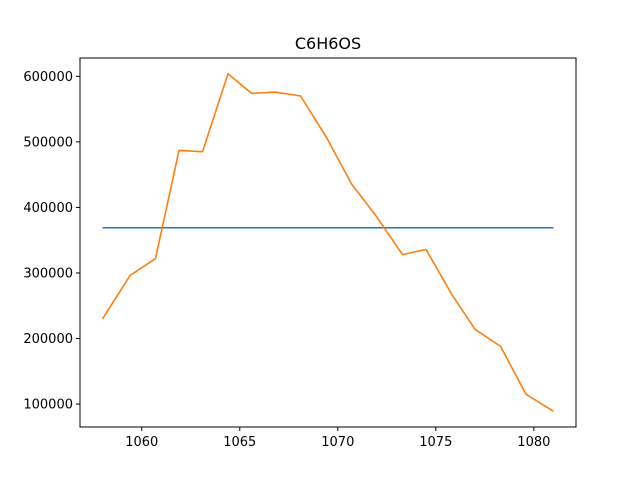  Describe the element at coordinates (48, 208) in the screenshot. I see `y-tick-label: 400000` at that location.